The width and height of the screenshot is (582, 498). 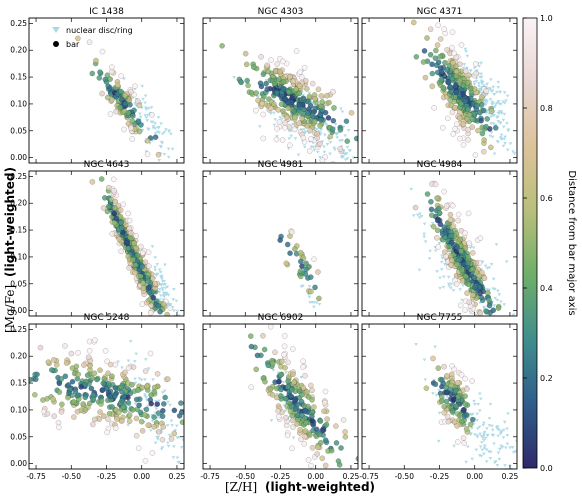 I want to click on colorbar-tick-label: 0.2, so click(x=546, y=378).